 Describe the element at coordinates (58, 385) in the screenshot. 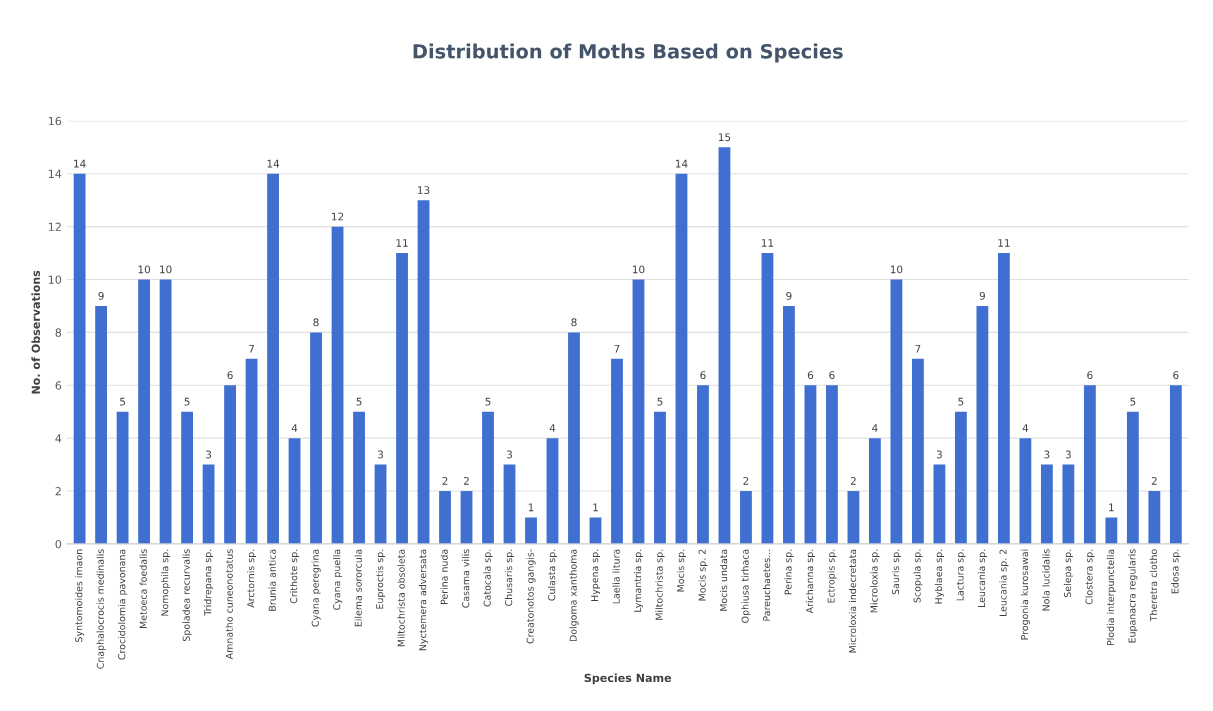

I see `y-tick-label: 6` at that location.